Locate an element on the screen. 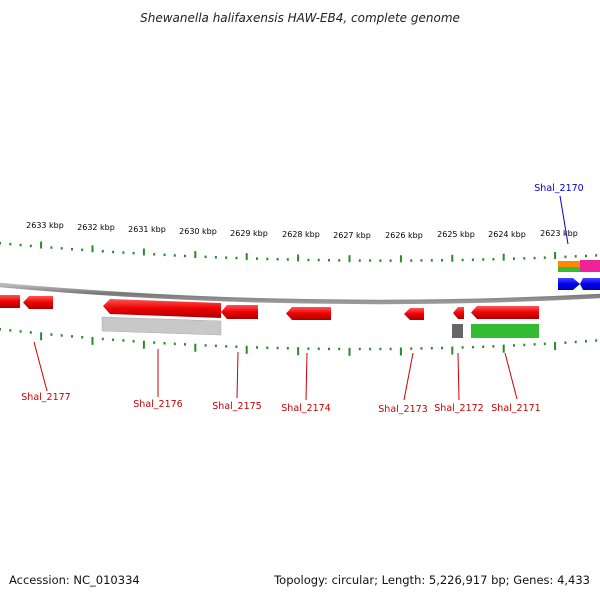 Image resolution: width=600 pixels, height=600 pixels. gene-label-shal-2174: Shal_2174 is located at coordinates (305, 408).